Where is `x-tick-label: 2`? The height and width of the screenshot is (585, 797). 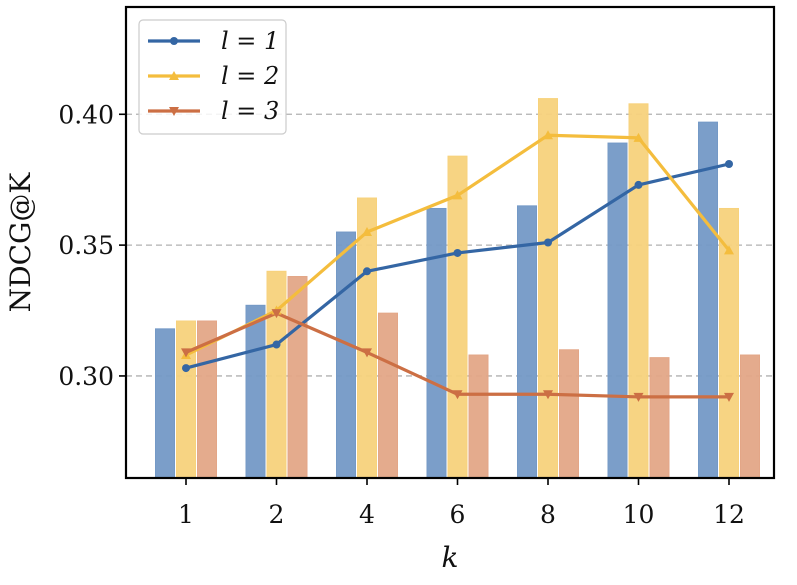 x-tick-label: 2 is located at coordinates (277, 514).